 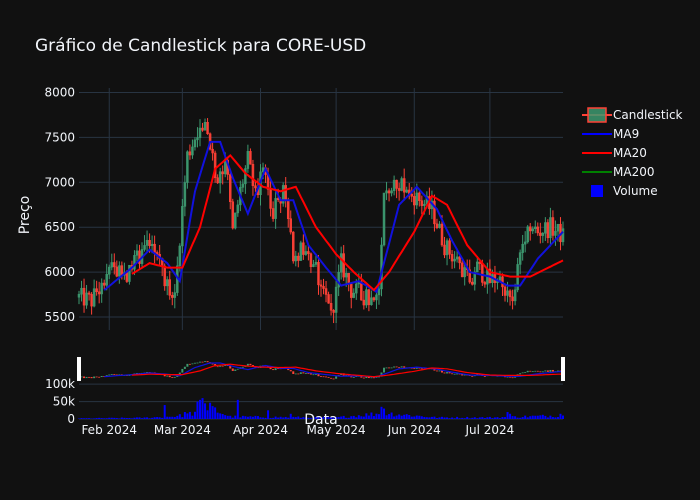 I want to click on legend-item: MA20, so click(x=614, y=153).